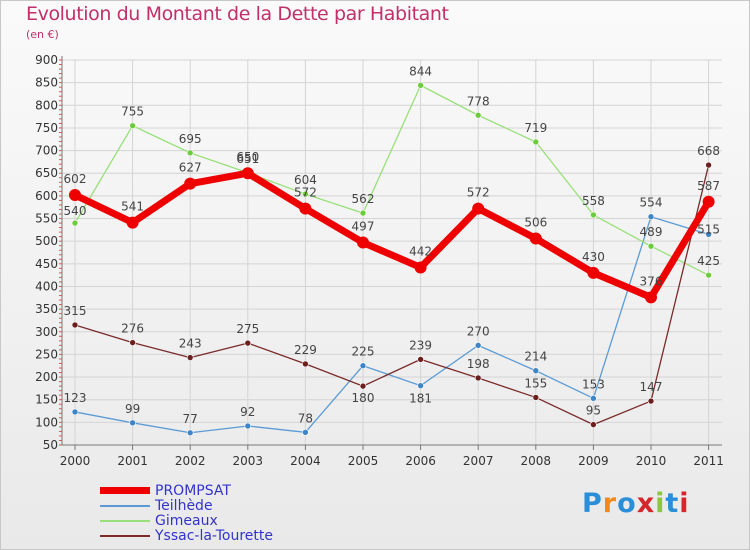 Image resolution: width=750 pixels, height=550 pixels. Describe the element at coordinates (478, 101) in the screenshot. I see `data-label-gimeaux: 778` at that location.